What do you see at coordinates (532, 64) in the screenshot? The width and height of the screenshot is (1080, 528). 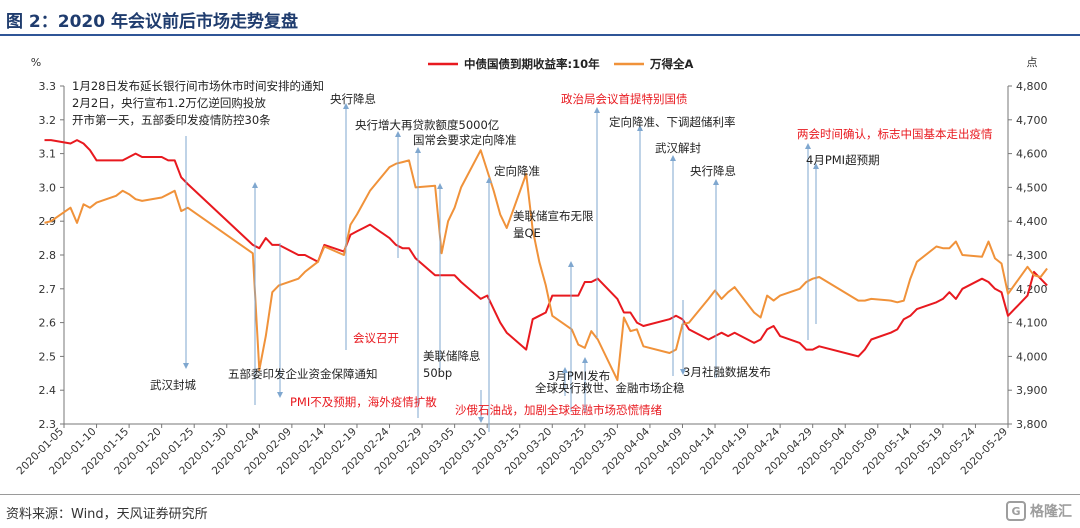 I see `legend-label-yield: 中债国债到期收益率:10年` at bounding box center [532, 64].